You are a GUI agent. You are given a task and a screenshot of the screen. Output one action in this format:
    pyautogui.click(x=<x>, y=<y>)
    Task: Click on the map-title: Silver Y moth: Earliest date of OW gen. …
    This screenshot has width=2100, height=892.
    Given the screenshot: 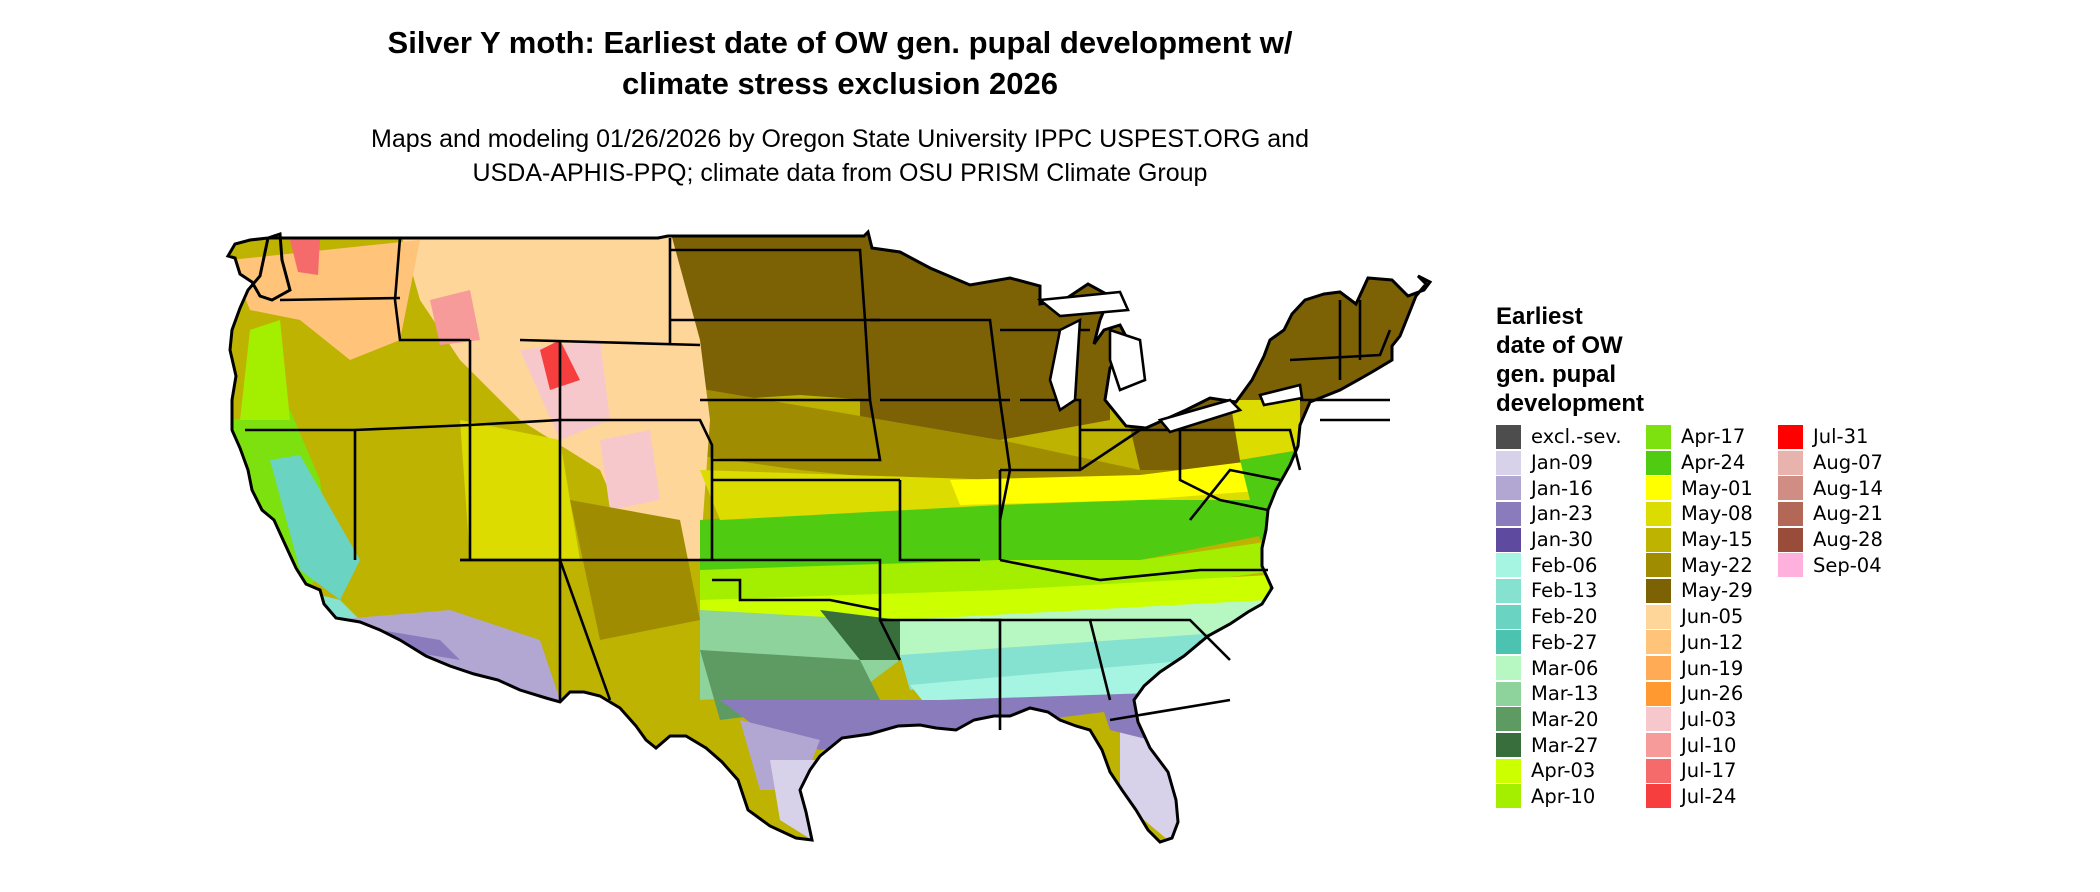 What is the action you would take?
    pyautogui.click(x=840, y=63)
    